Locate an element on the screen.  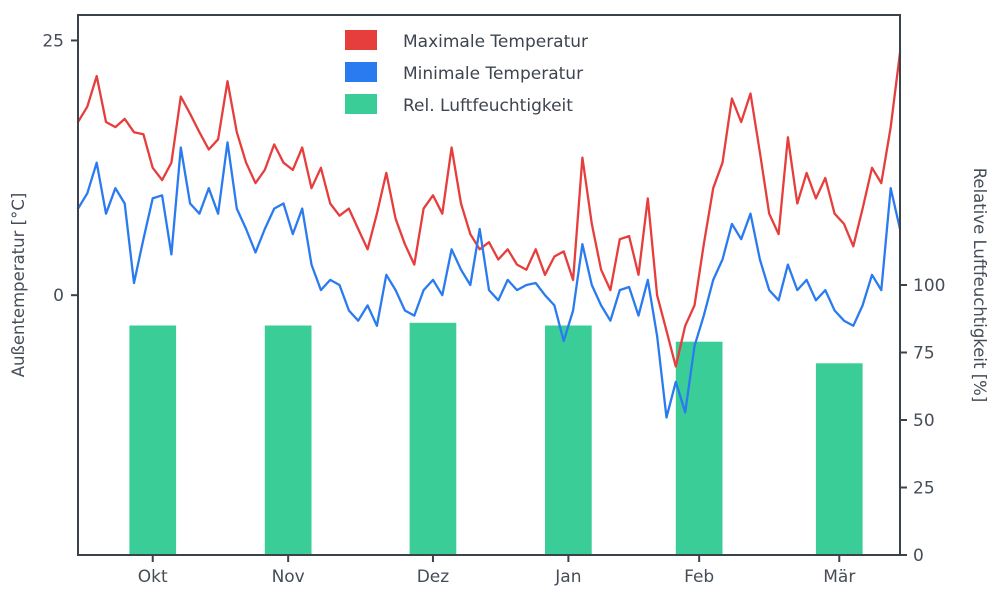
y-right-tick-label: 25 is located at coordinates (924, 489).